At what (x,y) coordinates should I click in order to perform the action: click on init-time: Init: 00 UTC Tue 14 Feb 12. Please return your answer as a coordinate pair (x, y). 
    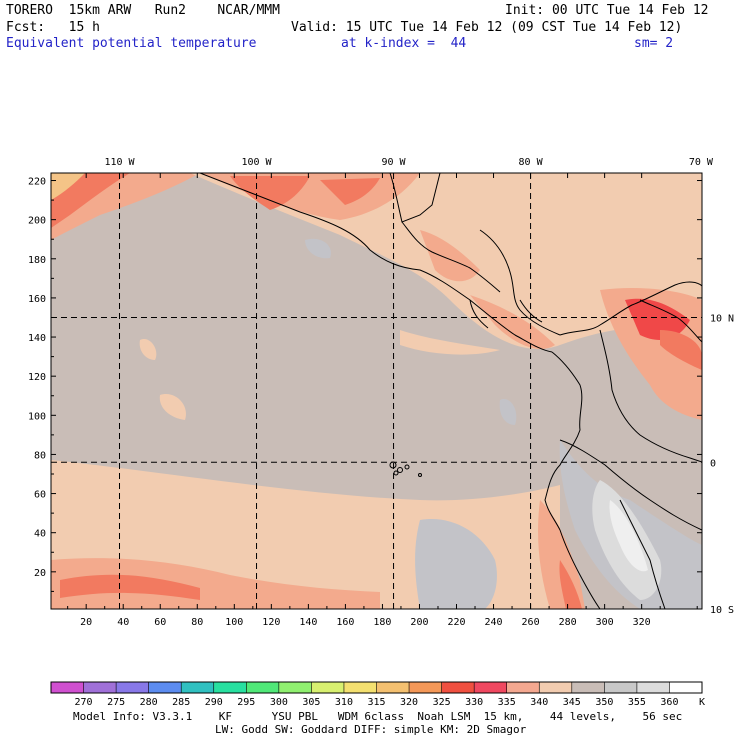
    Looking at the image, I should click on (607, 10).